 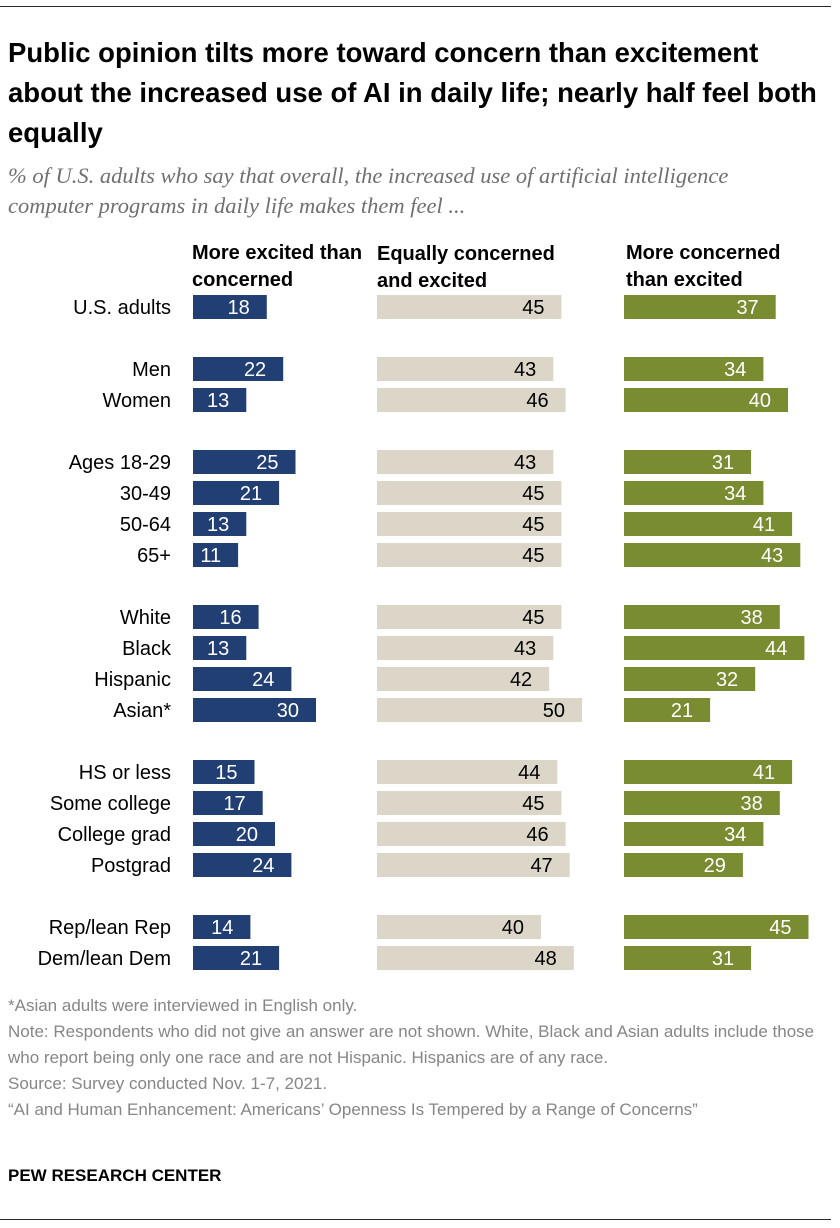 I want to click on bar-excited-asian, so click(x=254, y=710).